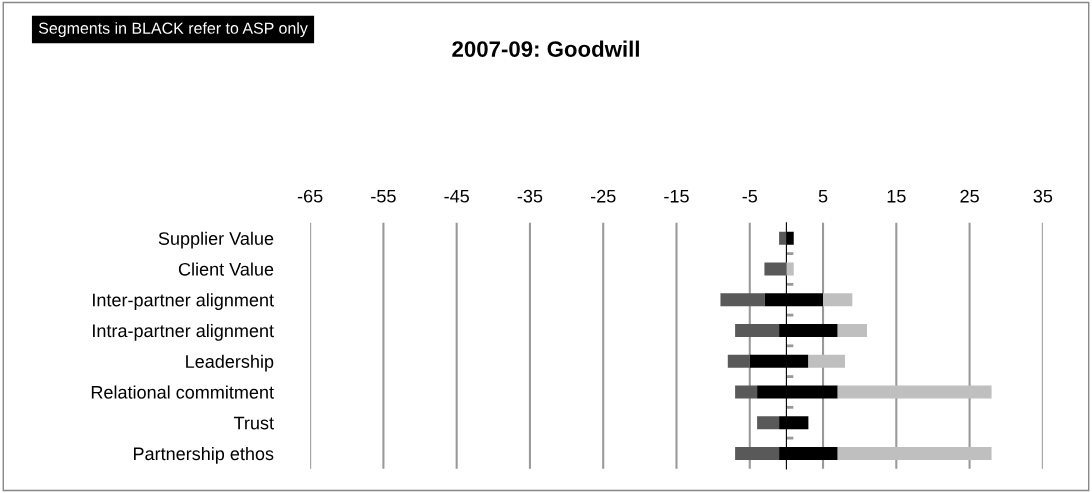  I want to click on y-tick-label: Supplier Value, so click(216, 240).